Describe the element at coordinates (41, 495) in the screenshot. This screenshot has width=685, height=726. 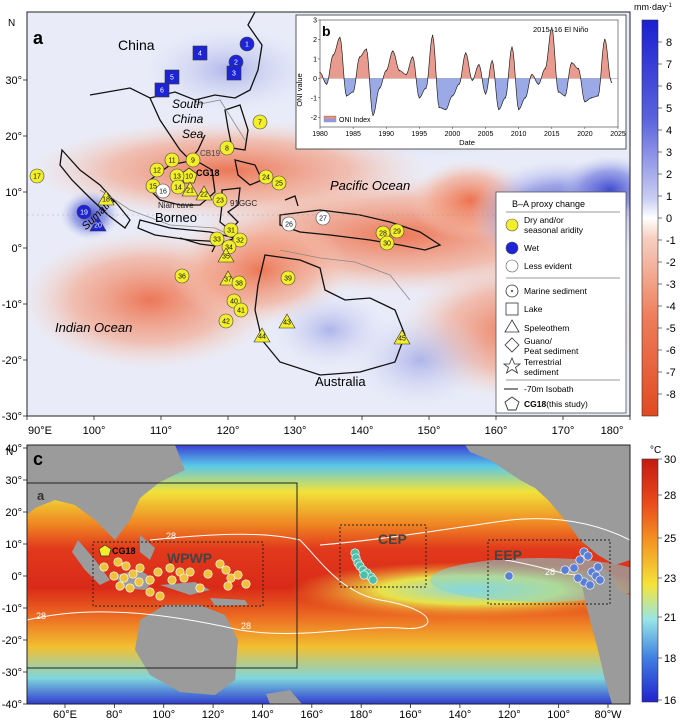
I see `panel-c-inset-label: a` at that location.